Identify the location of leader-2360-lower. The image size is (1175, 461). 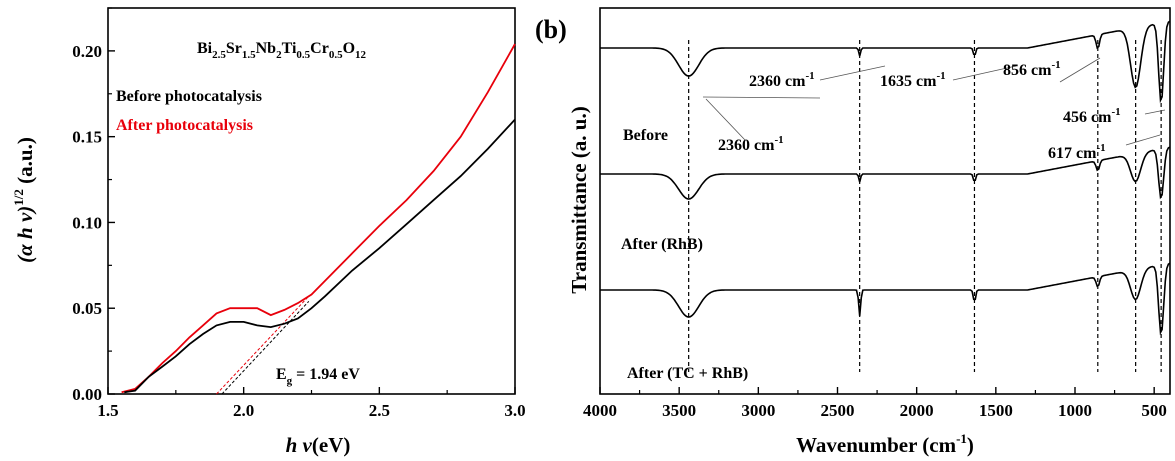
(725, 119).